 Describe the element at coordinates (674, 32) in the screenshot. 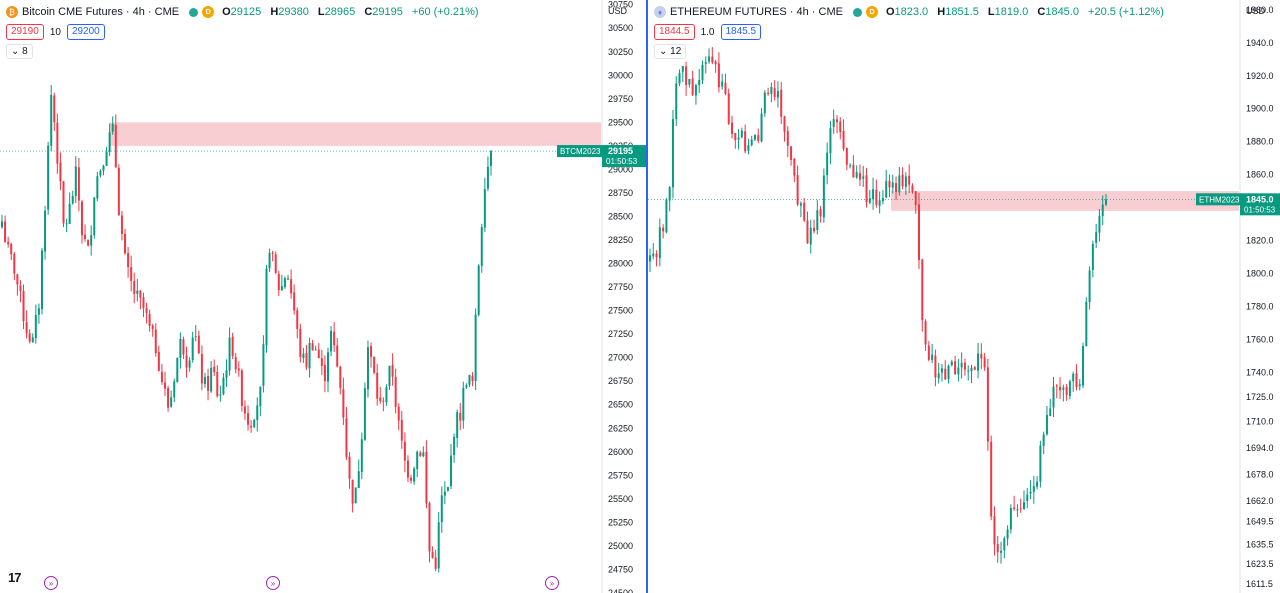

I see `eth-sell-button: 1844.5` at that location.